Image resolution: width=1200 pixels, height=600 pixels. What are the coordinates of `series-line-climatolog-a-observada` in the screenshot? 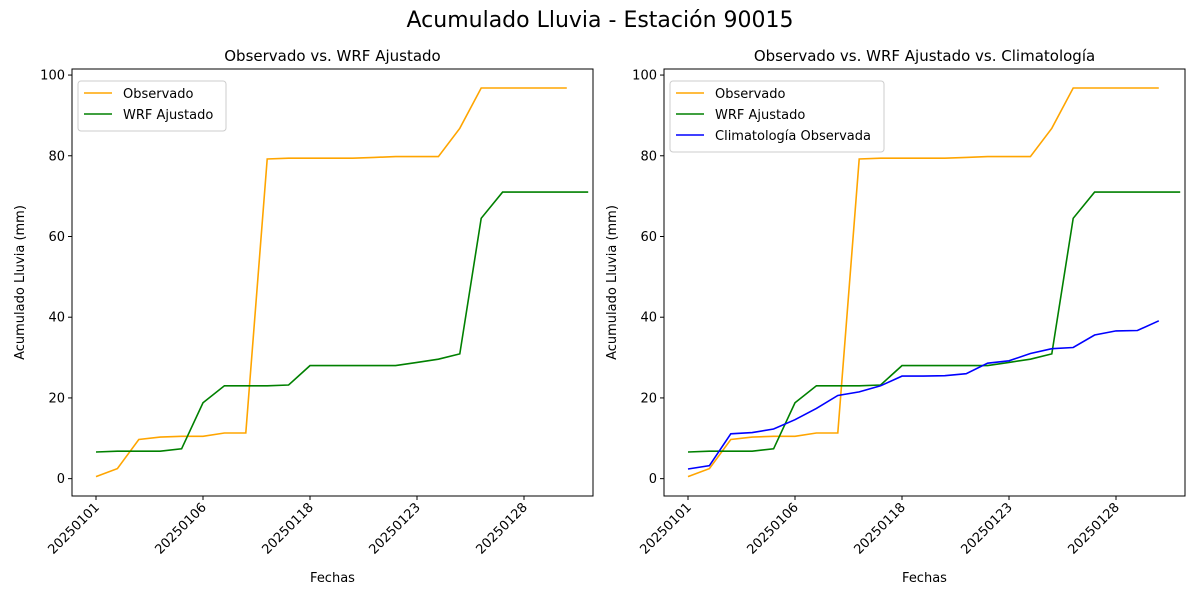 It's located at (923, 395).